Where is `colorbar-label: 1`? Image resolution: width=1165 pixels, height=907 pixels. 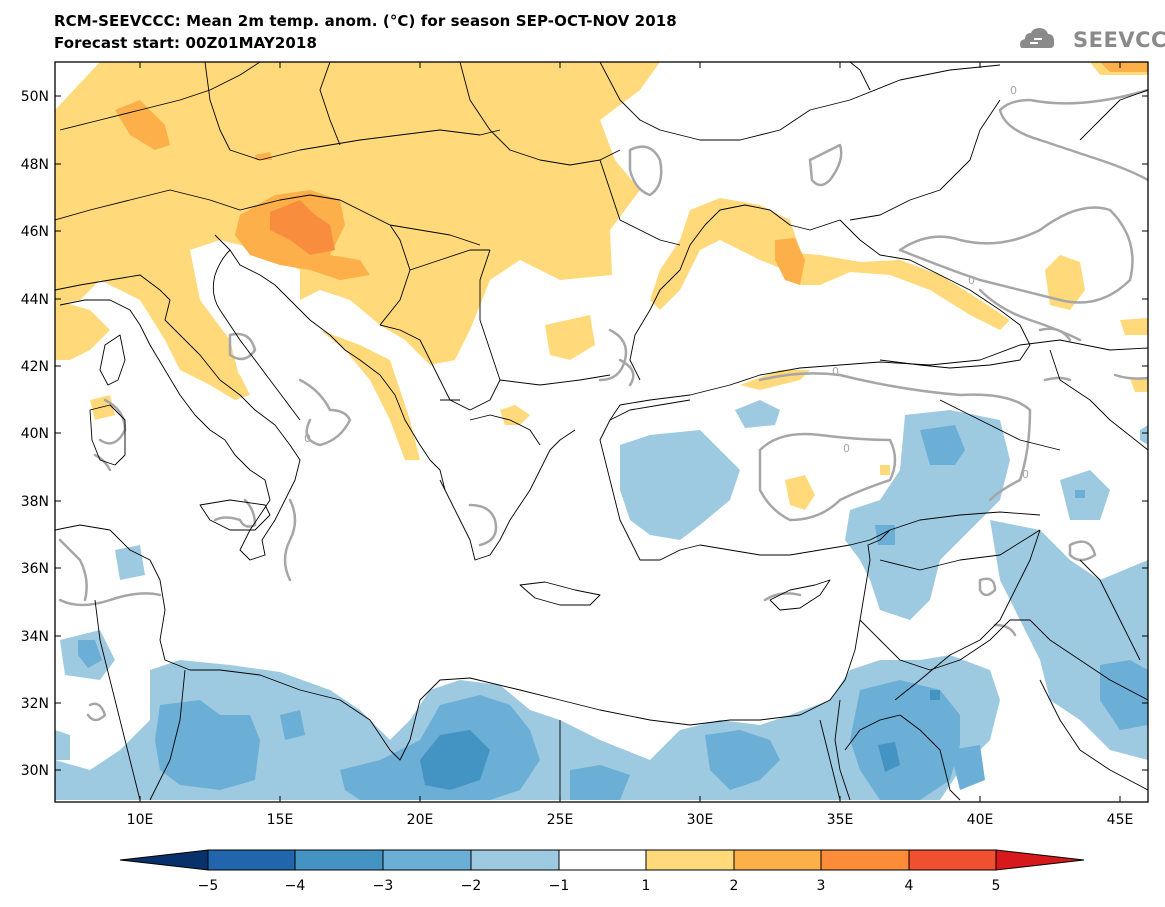 colorbar-label: 1 is located at coordinates (646, 886).